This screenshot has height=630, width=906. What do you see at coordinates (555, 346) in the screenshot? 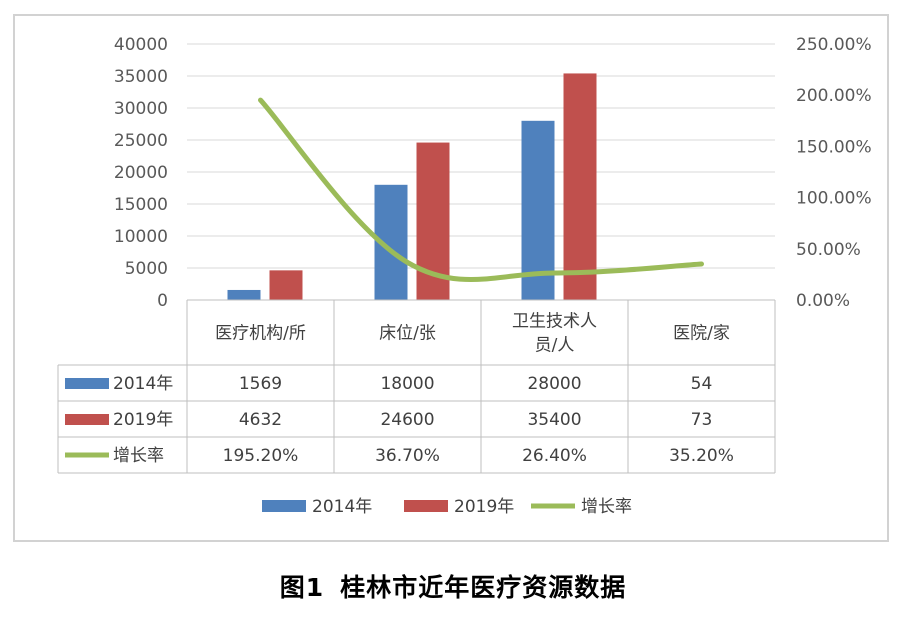
I see `category-label: 员/人` at bounding box center [555, 346].